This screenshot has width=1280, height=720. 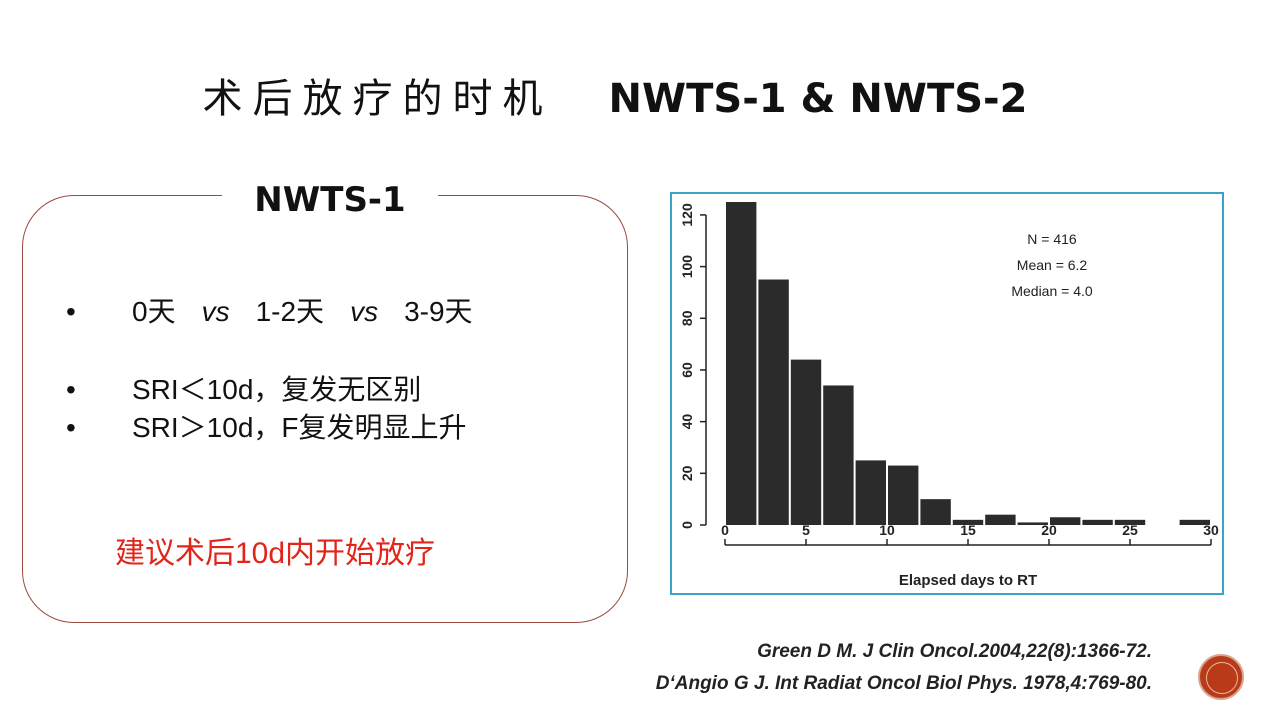 I want to click on stat-annotation: Mean = 6.2, so click(x=1052, y=265).